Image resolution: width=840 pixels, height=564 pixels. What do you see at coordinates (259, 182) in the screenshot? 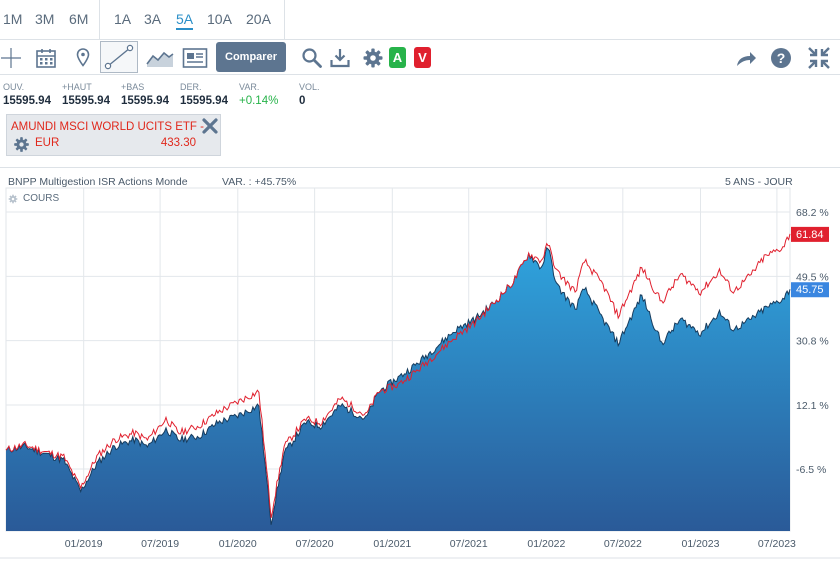
I see `chart-variation: VAR. : +45.75%` at bounding box center [259, 182].